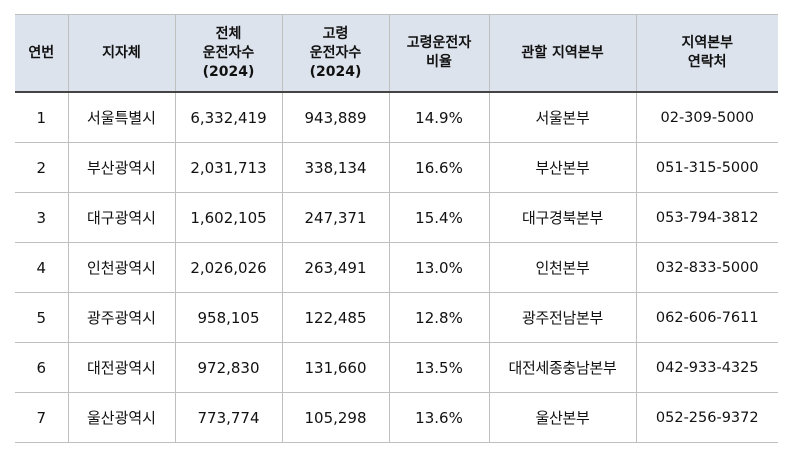 Image resolution: width=787 pixels, height=456 pixels. I want to click on cell-local-government: 울산광역시, so click(121, 417).